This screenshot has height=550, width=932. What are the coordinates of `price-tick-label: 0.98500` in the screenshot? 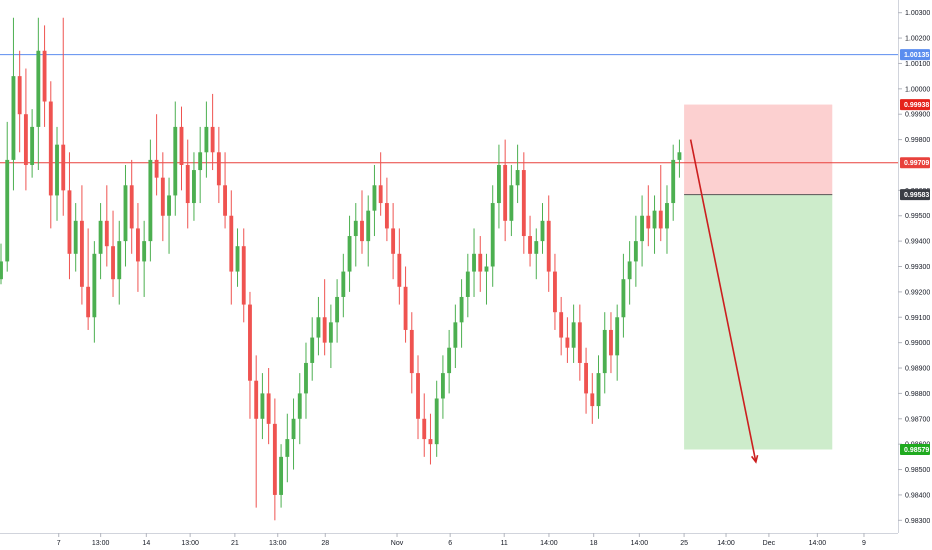 It's located at (917, 470).